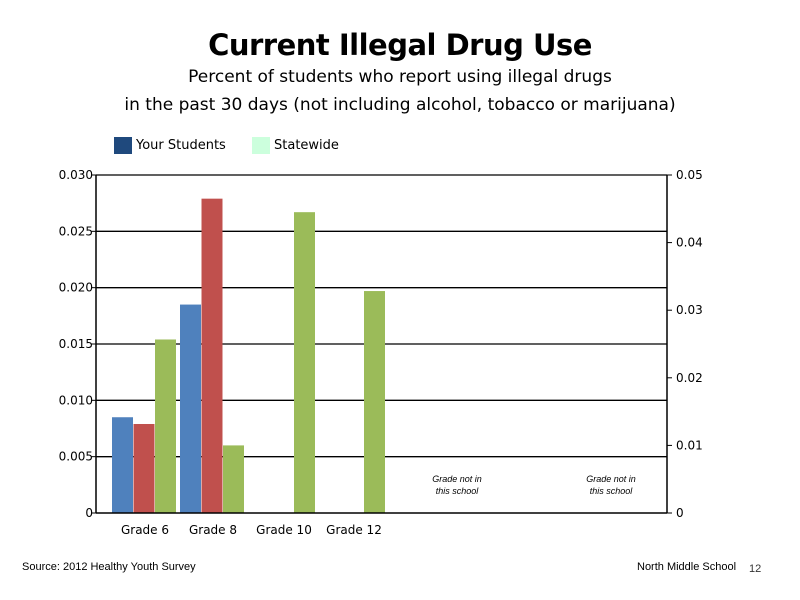  Describe the element at coordinates (689, 310) in the screenshot. I see `right-axis-tick-label: 0.03` at that location.